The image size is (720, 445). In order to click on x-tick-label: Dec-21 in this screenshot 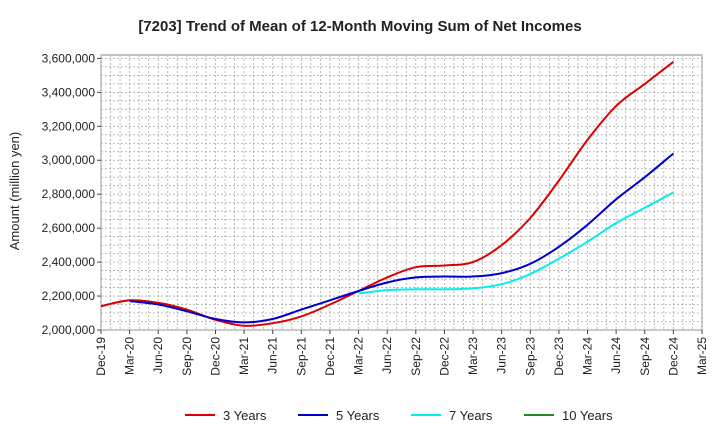, I will do `click(330, 356)`.